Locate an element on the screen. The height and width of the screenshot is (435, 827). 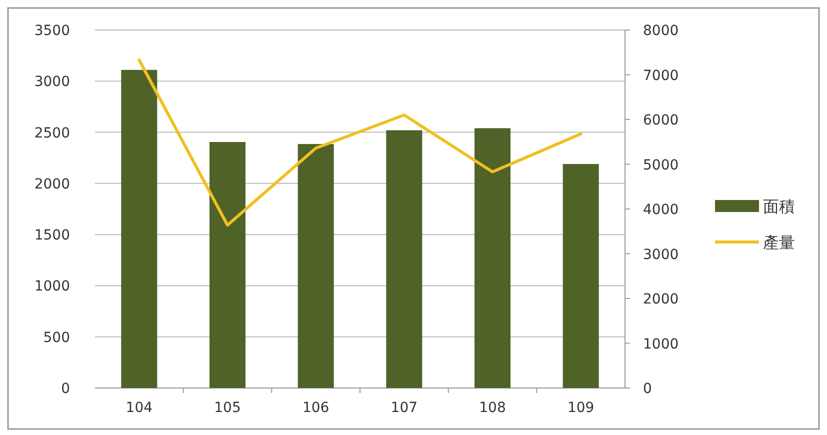
y2-tick-label: 8000 is located at coordinates (661, 31).